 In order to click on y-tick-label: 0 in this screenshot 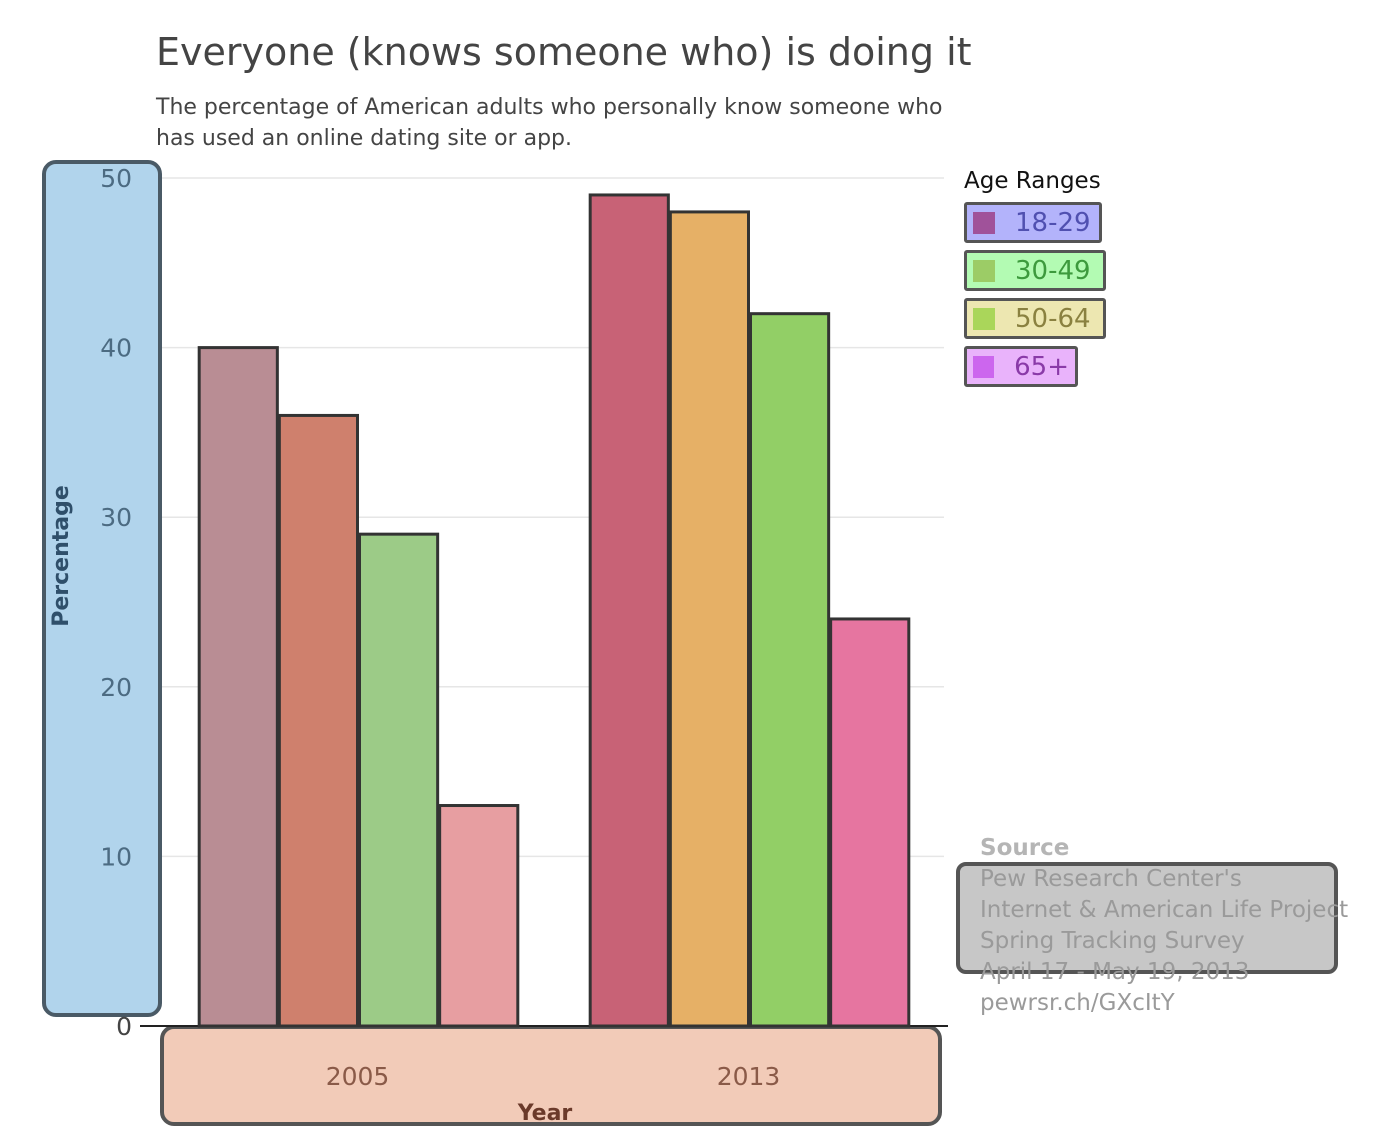, I will do `click(124, 1026)`.